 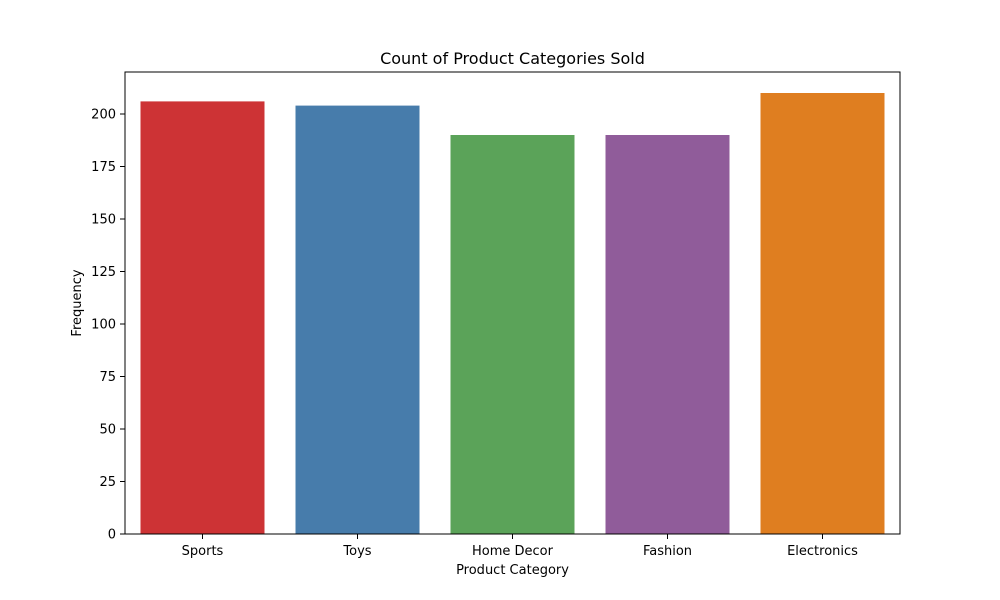 I want to click on x-tick-label: Sports, so click(x=203, y=551).